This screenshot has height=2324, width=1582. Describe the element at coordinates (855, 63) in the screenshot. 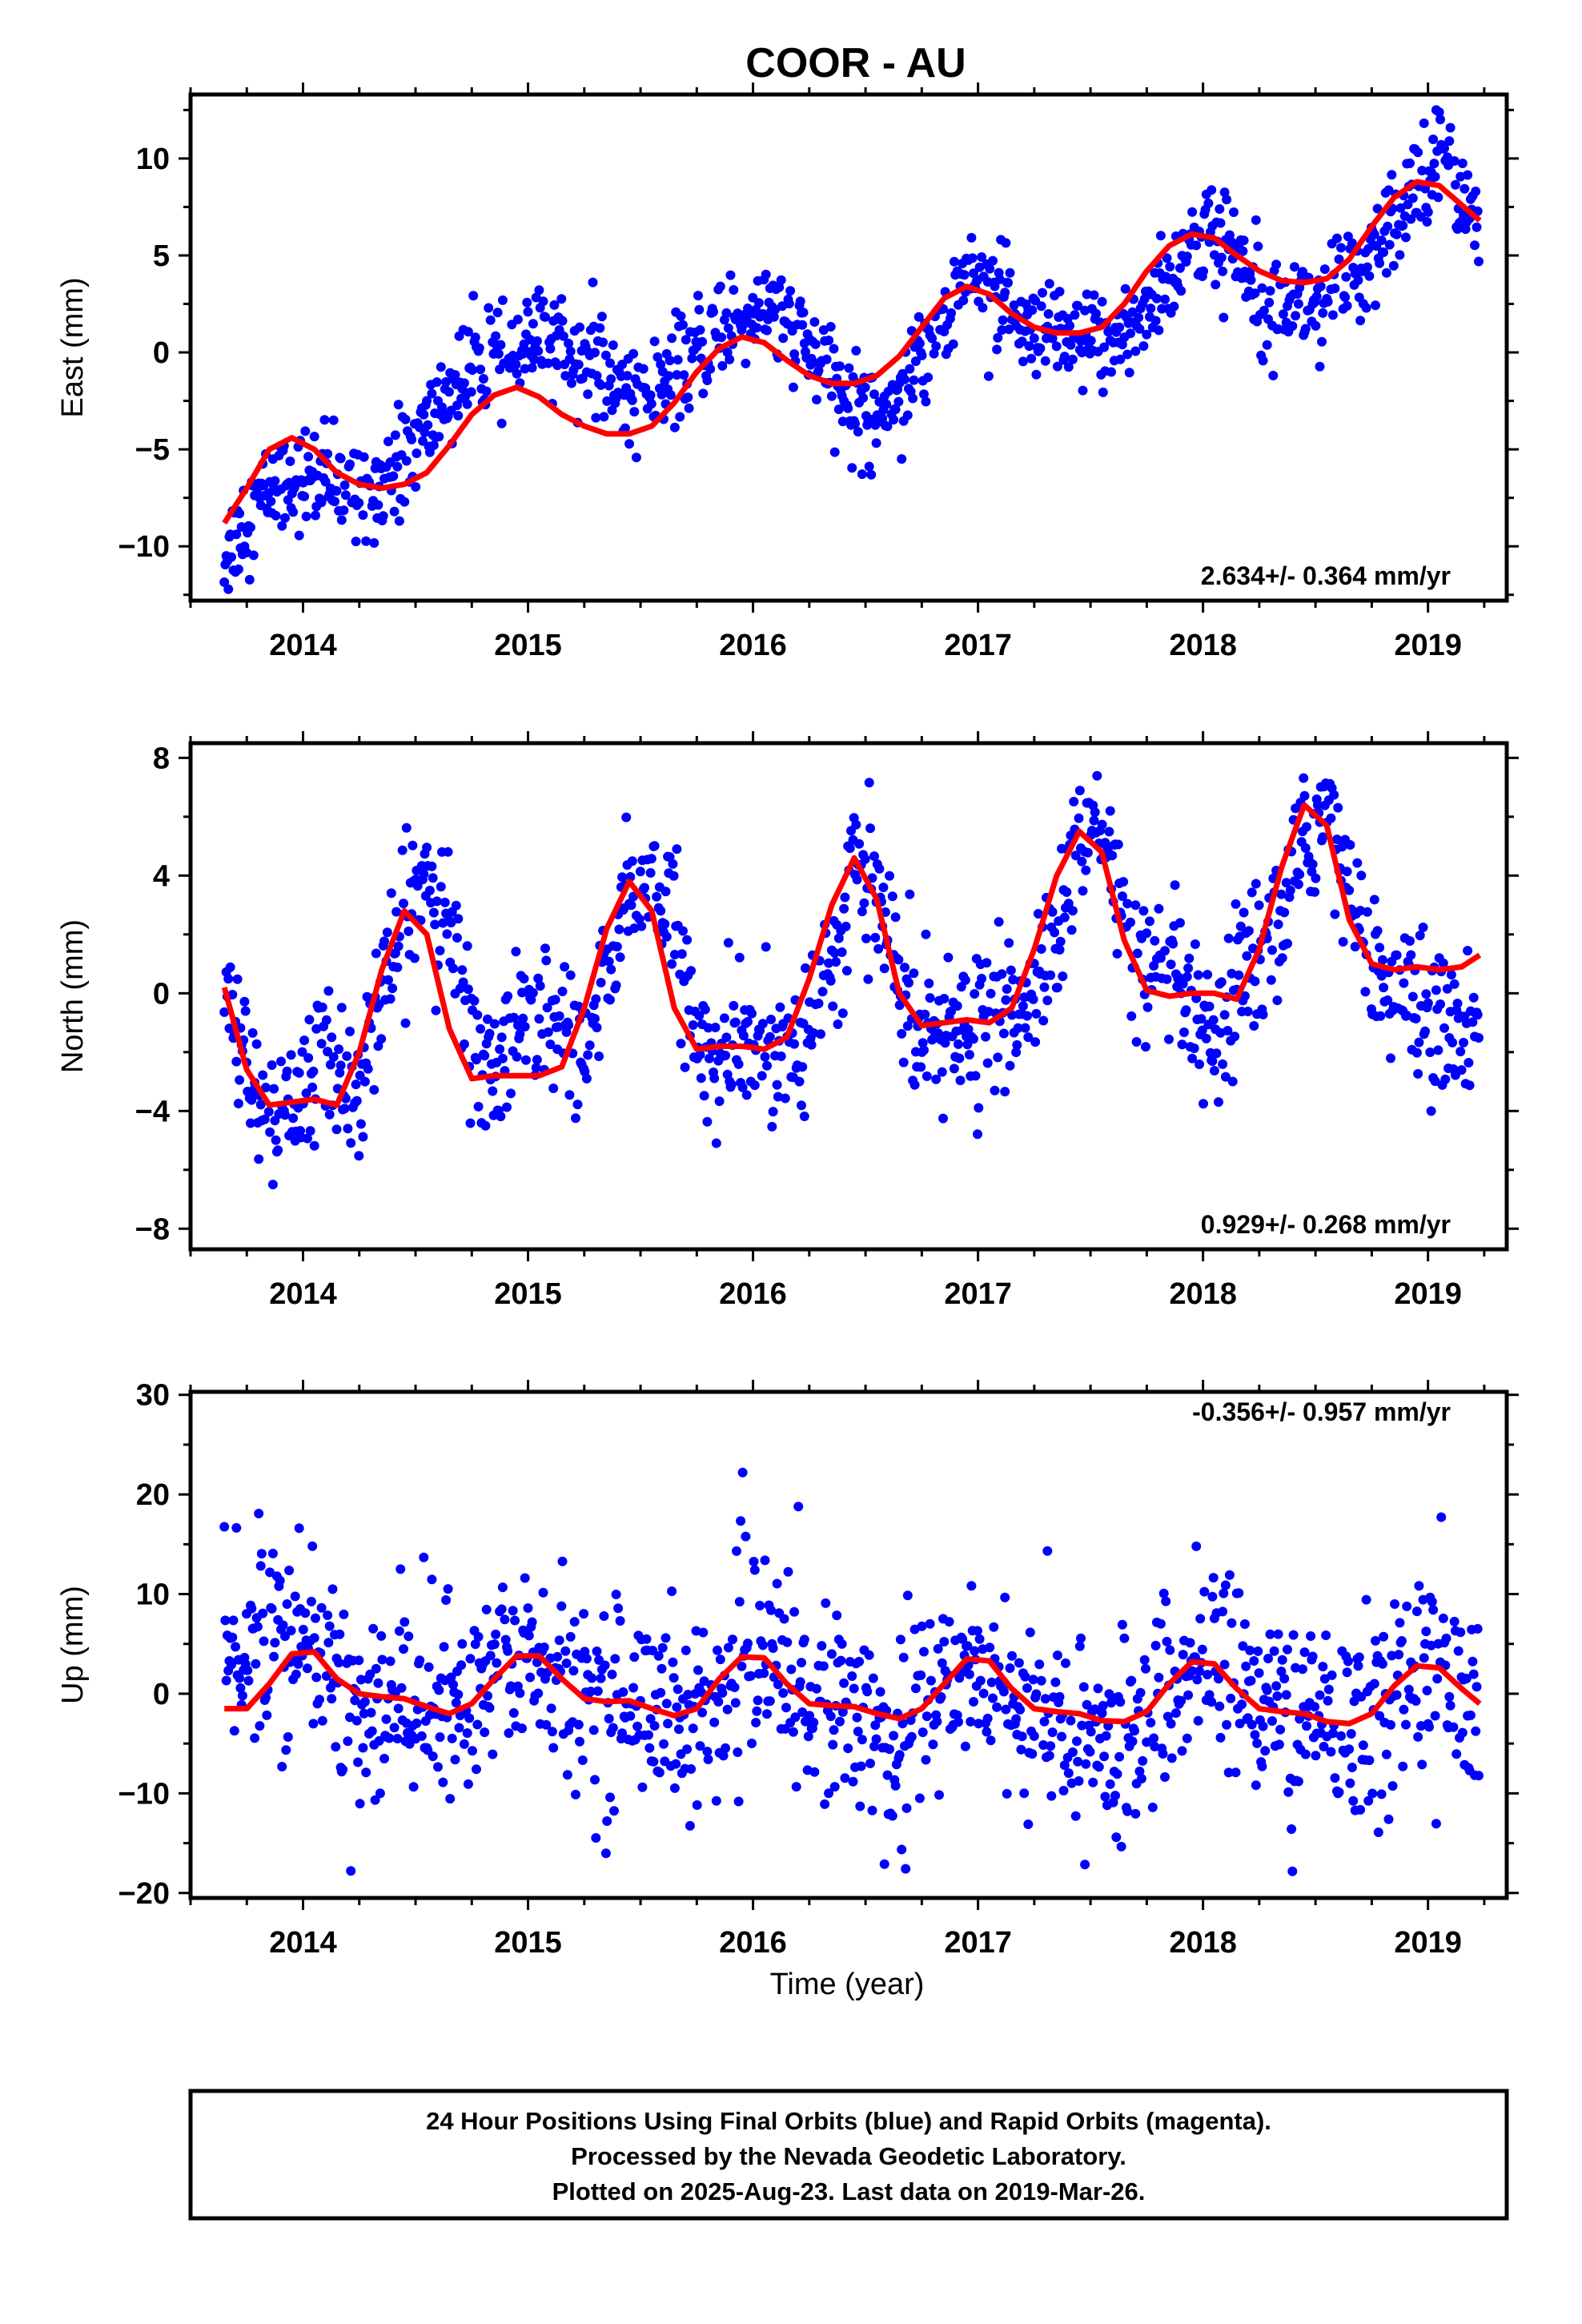

I see `chart-title: COOR - AU` at that location.